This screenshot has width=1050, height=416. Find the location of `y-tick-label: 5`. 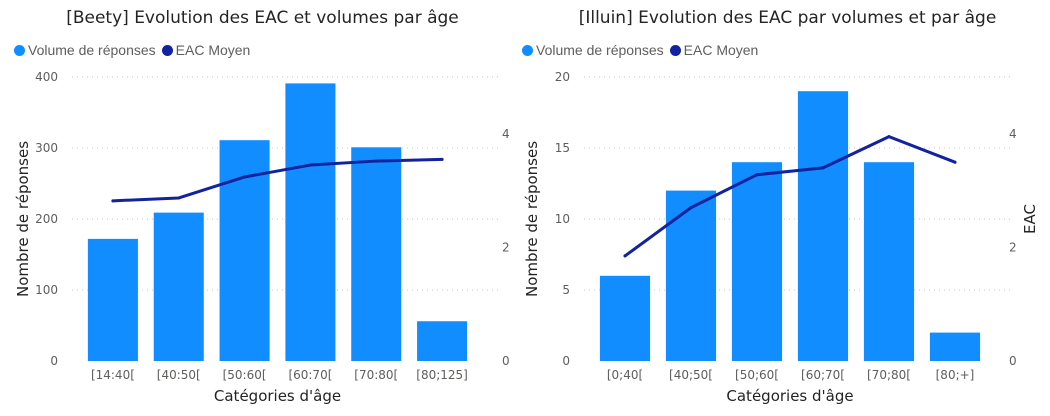

y-tick-label: 5 is located at coordinates (566, 290).